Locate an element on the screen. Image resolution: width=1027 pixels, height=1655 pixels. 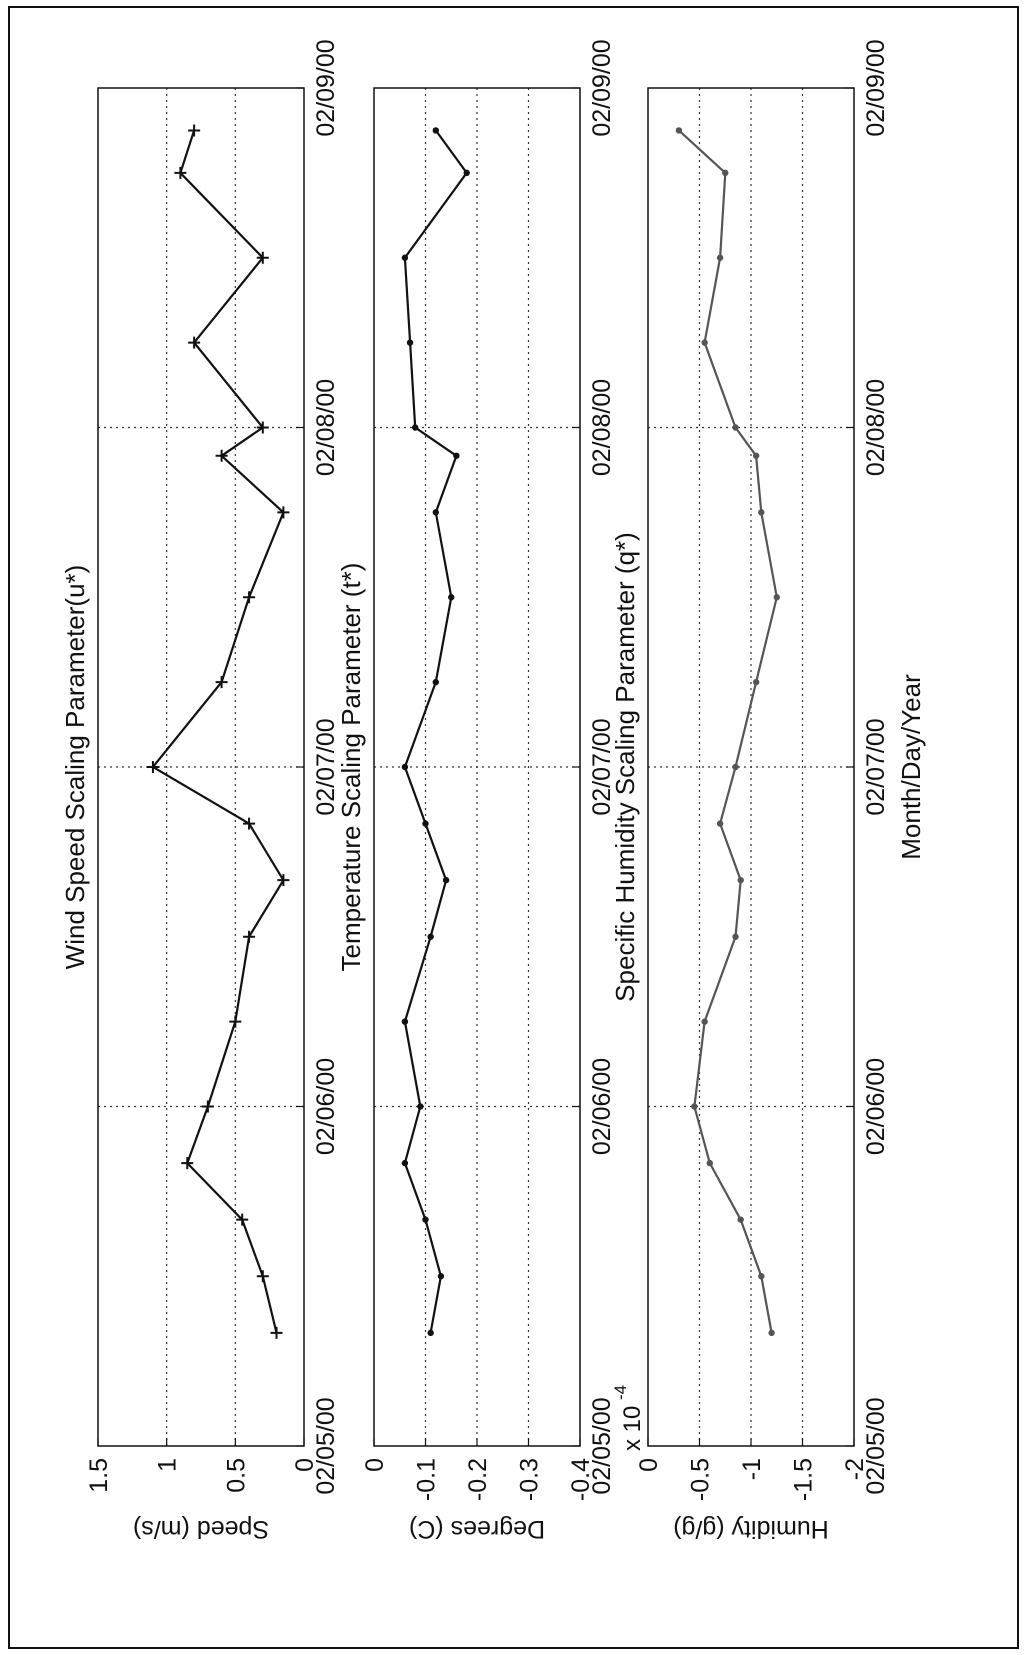
chart-title: Temperature Scaling Parameter (t*) is located at coordinates (351, 767).